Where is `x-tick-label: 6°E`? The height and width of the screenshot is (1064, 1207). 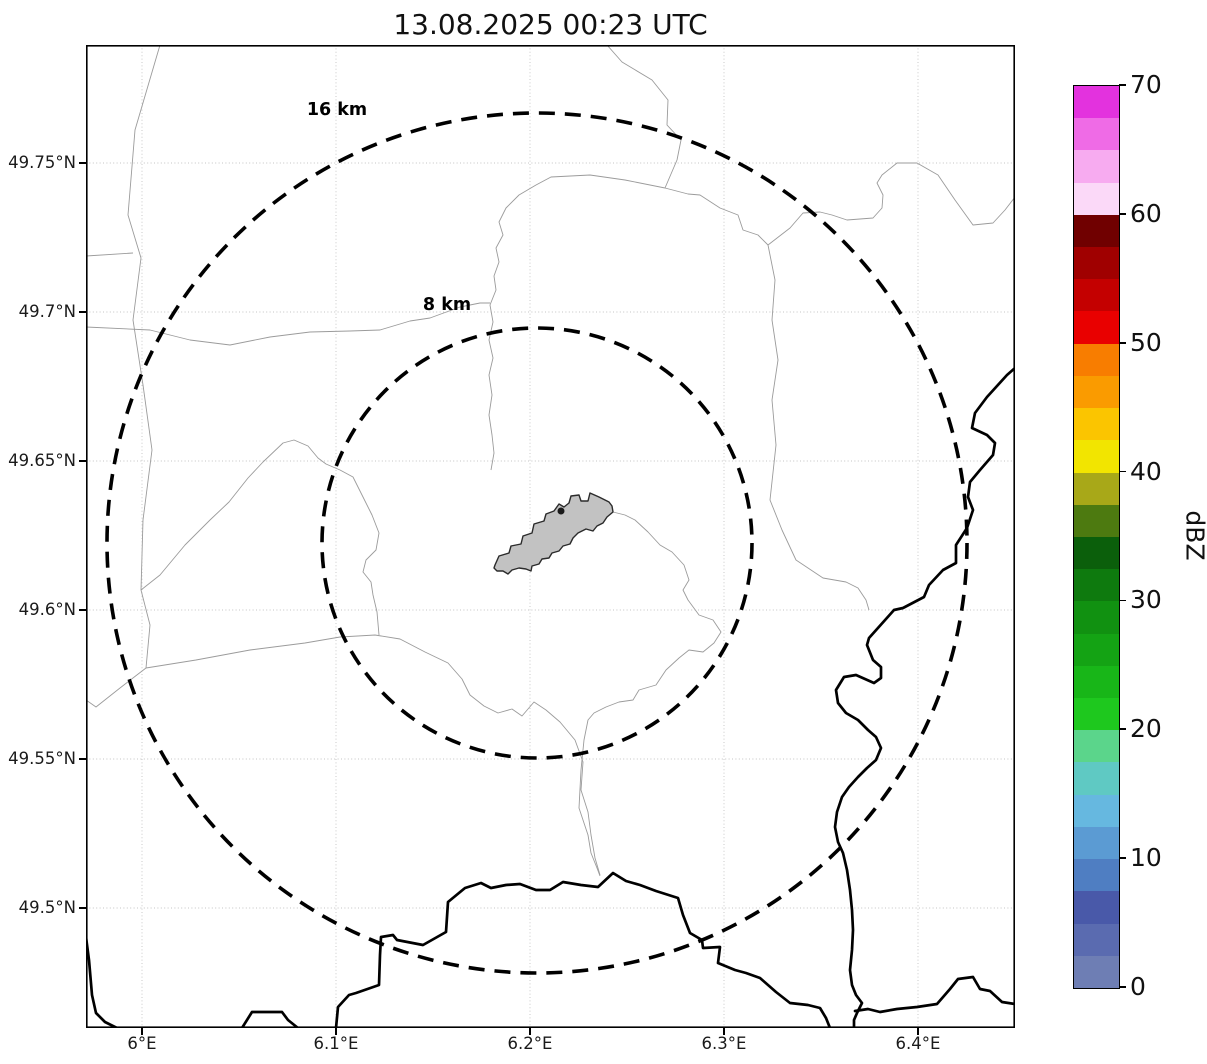 x-tick-label: 6°E is located at coordinates (142, 1043).